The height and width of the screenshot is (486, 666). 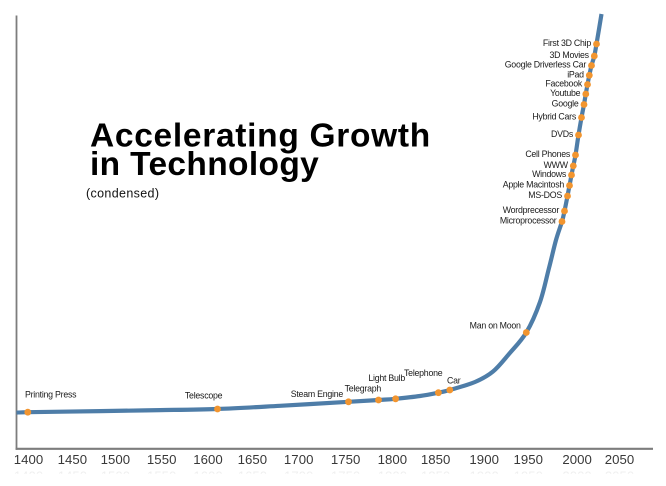 I want to click on svg-text: Windows, so click(x=549, y=174).